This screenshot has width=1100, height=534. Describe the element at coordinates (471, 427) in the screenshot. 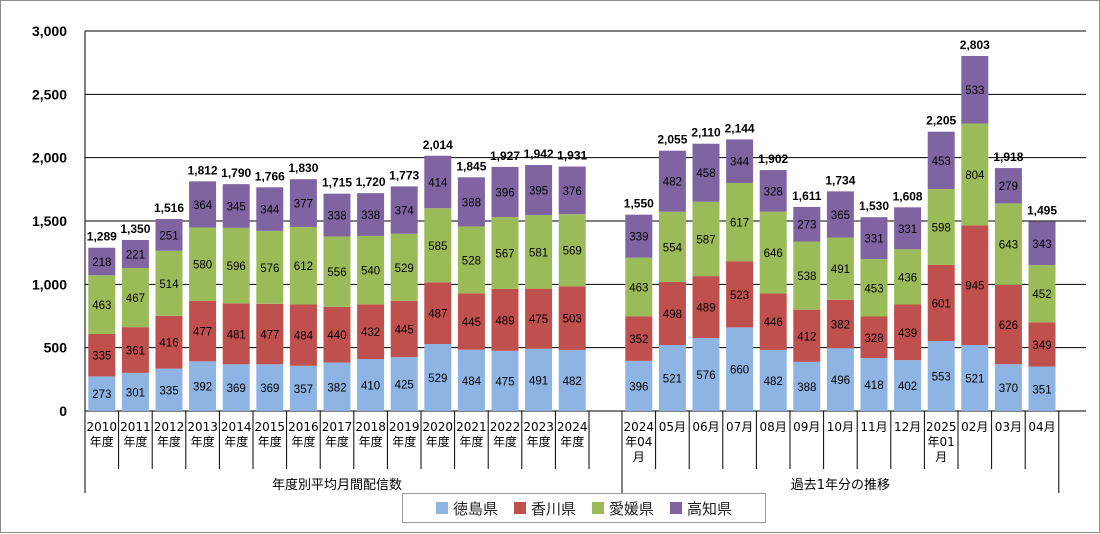

I see `x-tick-label: 2021` at that location.